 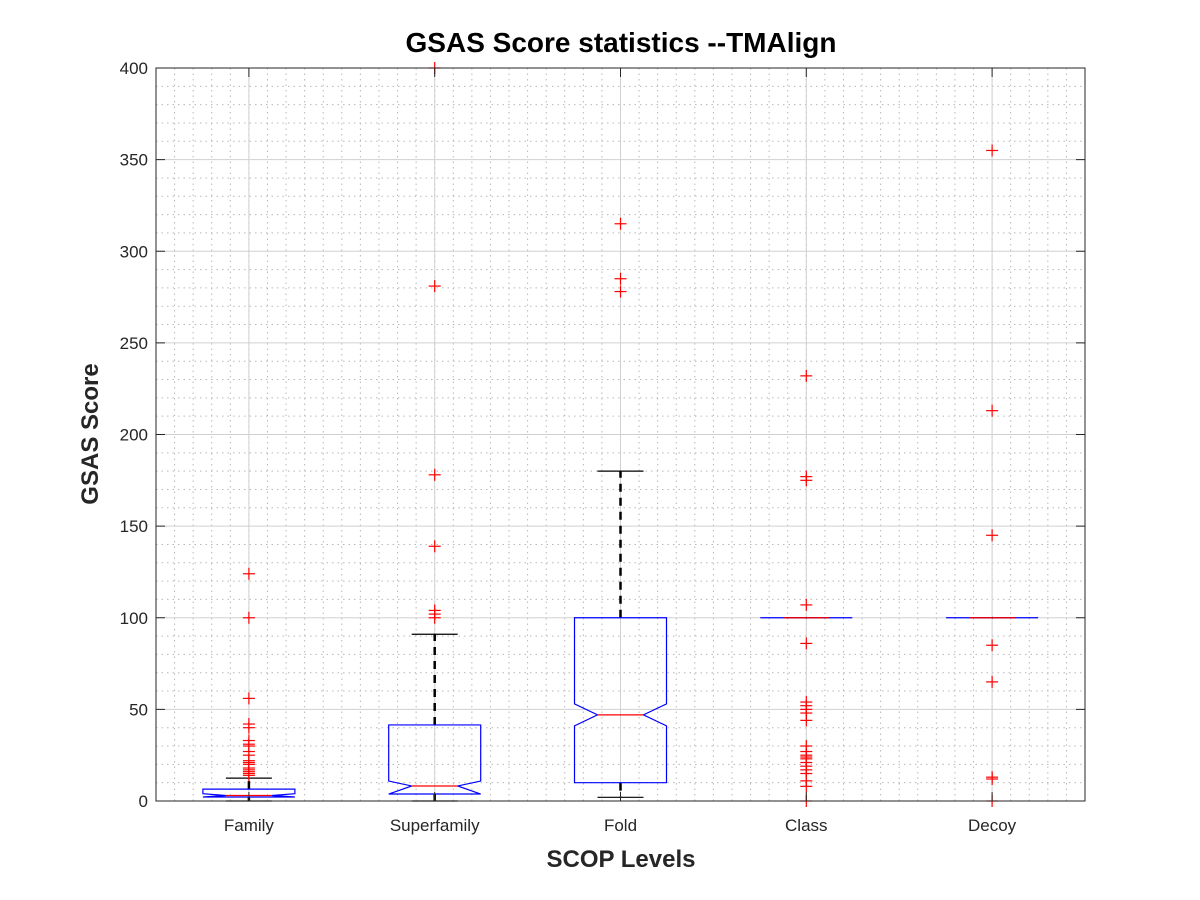 I want to click on y-tick-label: 50, so click(x=138, y=709).